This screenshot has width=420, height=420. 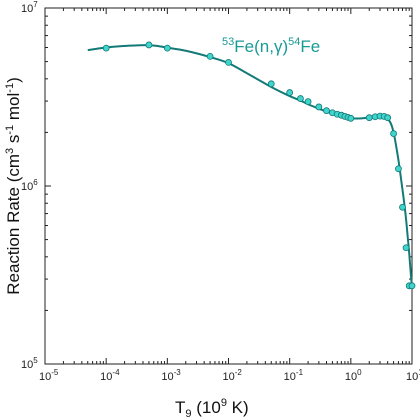 I want to click on x-axis-title-main: T, so click(x=180, y=407).